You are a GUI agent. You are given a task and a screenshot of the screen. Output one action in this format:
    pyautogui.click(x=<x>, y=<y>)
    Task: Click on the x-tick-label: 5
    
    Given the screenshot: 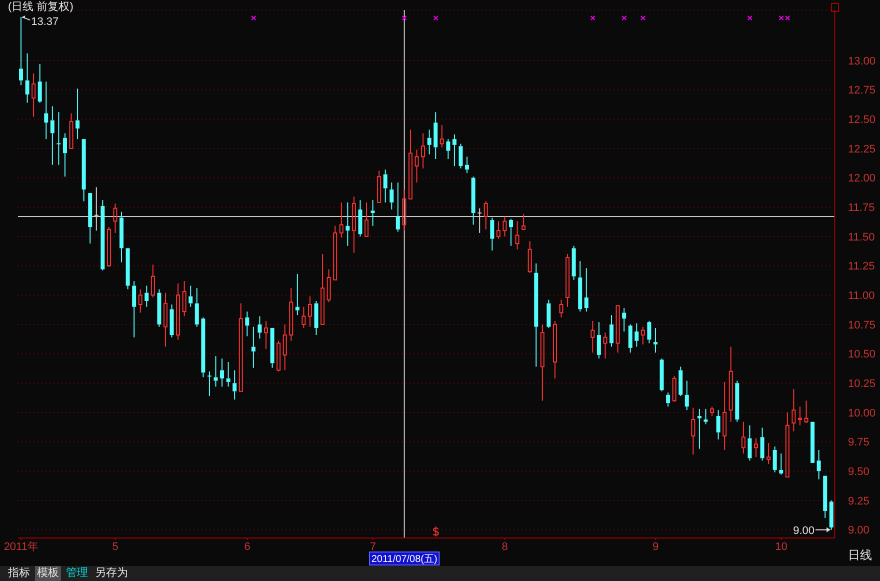 What is the action you would take?
    pyautogui.click(x=115, y=547)
    